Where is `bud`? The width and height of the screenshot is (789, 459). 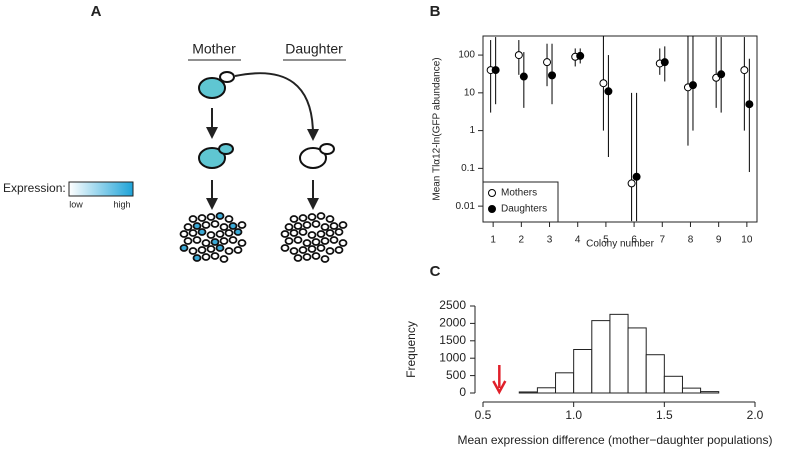
bud is located at coordinates (327, 149).